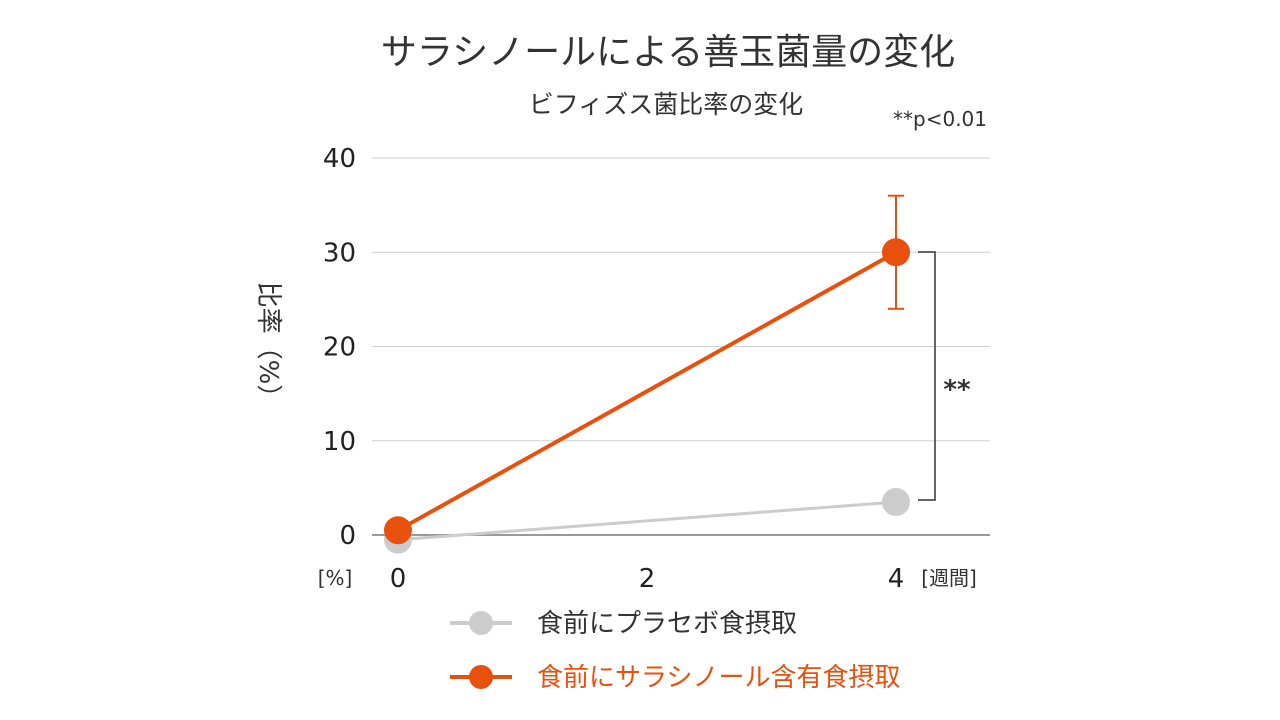 The height and width of the screenshot is (720, 1280). What do you see at coordinates (667, 624) in the screenshot?
I see `legend-label-placebo: 食前にプラセボ食摂取` at bounding box center [667, 624].